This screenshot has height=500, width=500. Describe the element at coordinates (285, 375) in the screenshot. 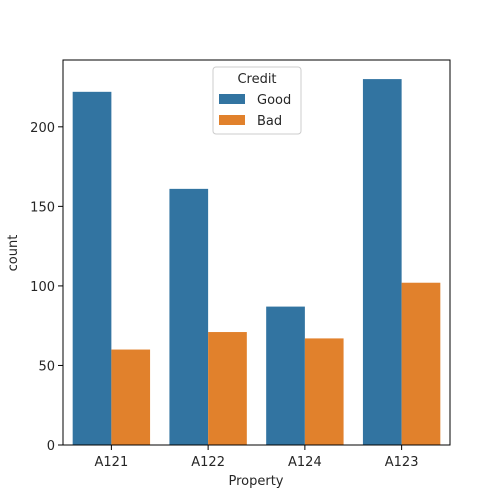

I see `bar-good-a124` at that location.